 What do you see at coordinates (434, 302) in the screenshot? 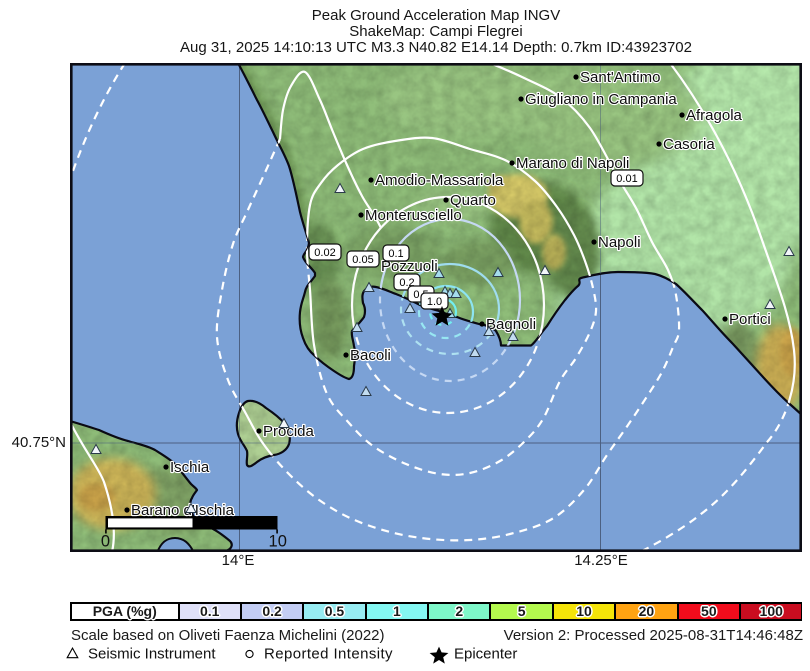
I see `svg-text: 1.0` at bounding box center [434, 302].